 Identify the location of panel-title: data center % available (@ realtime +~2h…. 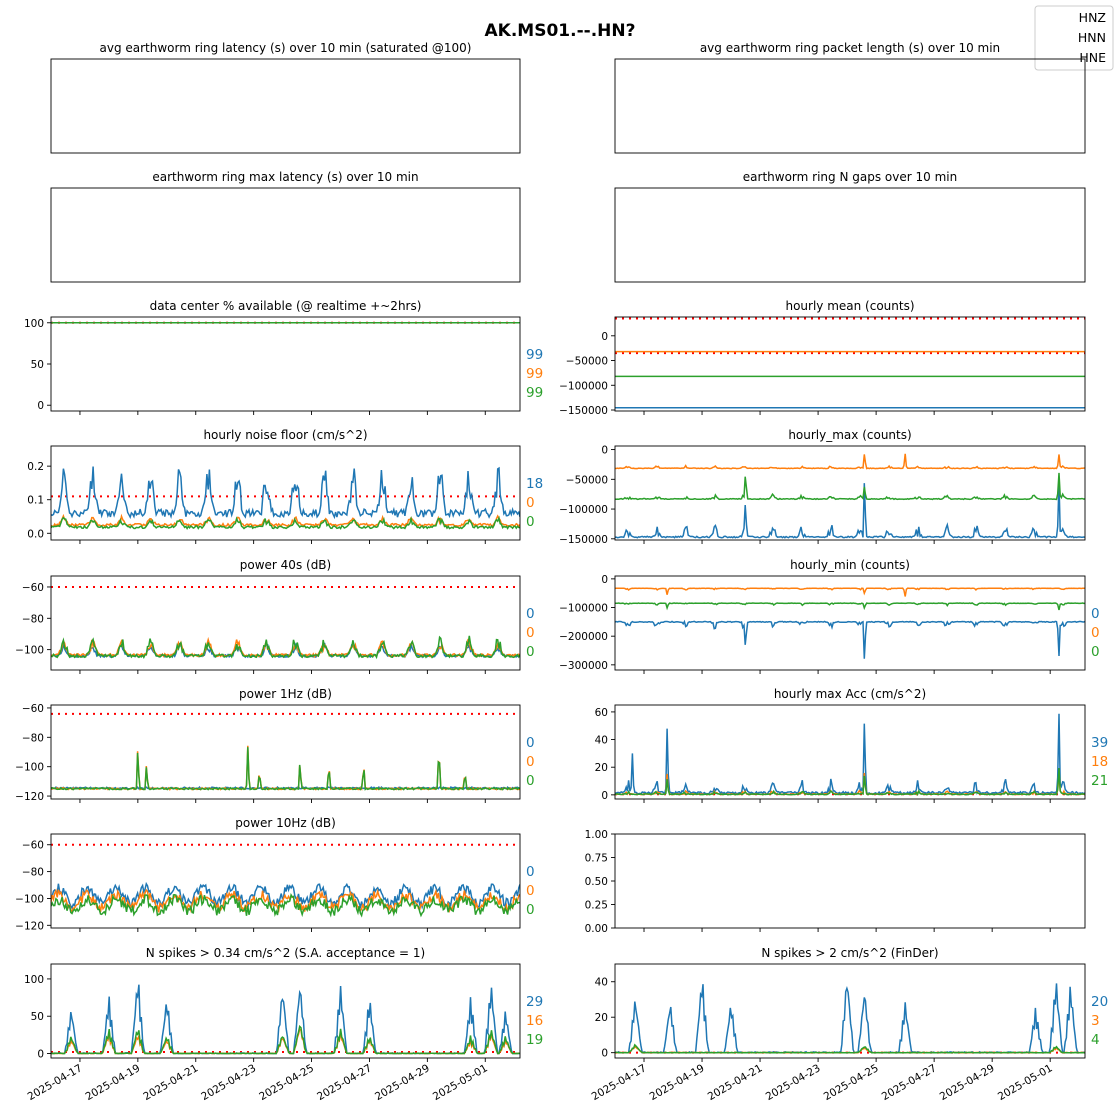
(286, 306).